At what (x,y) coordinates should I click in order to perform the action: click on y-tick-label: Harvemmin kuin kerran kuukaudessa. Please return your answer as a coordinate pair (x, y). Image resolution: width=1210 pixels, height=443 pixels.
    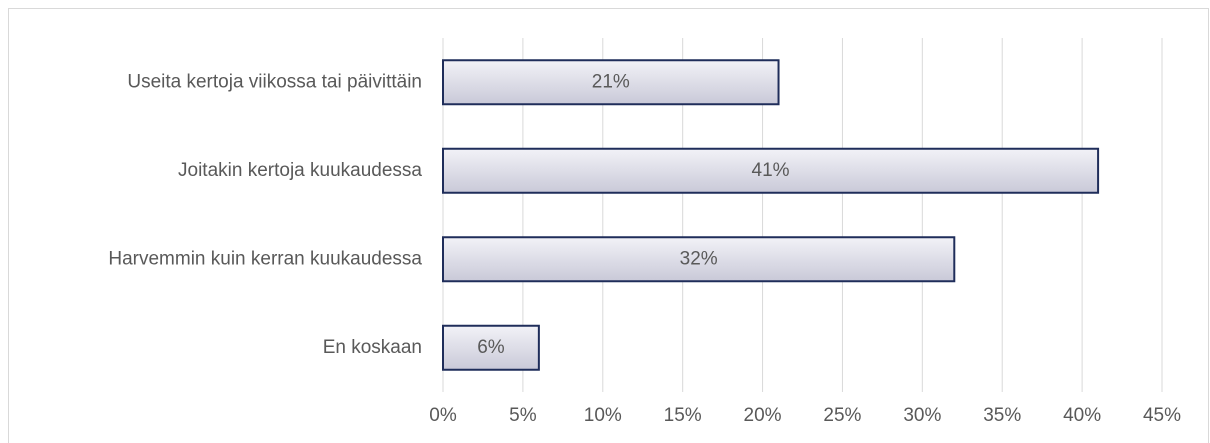
    Looking at the image, I should click on (265, 258).